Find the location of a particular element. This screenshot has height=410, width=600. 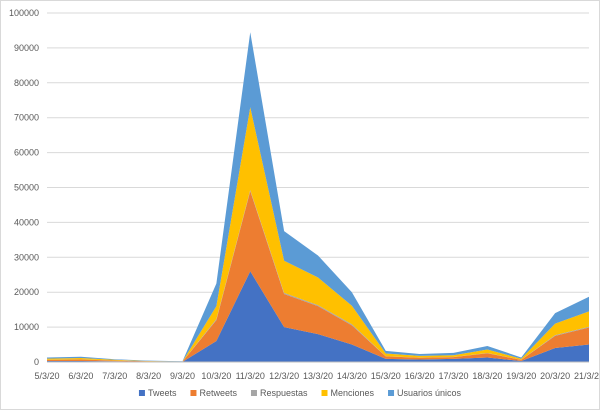

x-tick-label: 12/3/20 is located at coordinates (284, 376).